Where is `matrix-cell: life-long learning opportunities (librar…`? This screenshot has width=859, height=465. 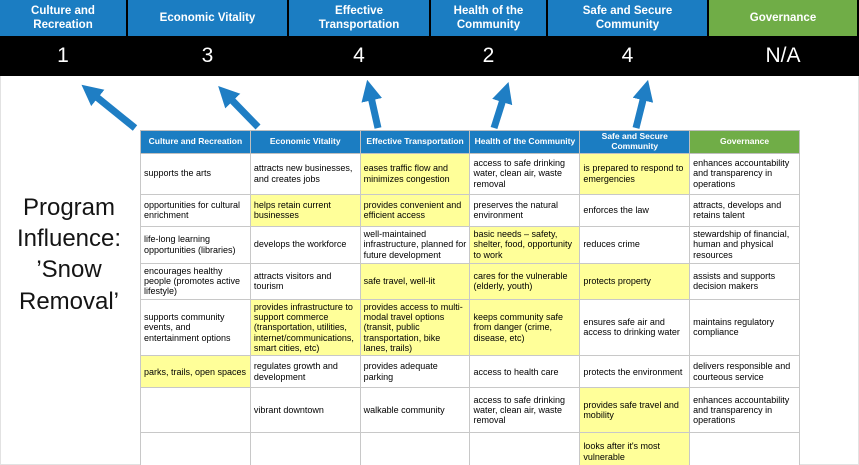
matrix-cell: life-long learning opportunities (librar… is located at coordinates (195, 244).